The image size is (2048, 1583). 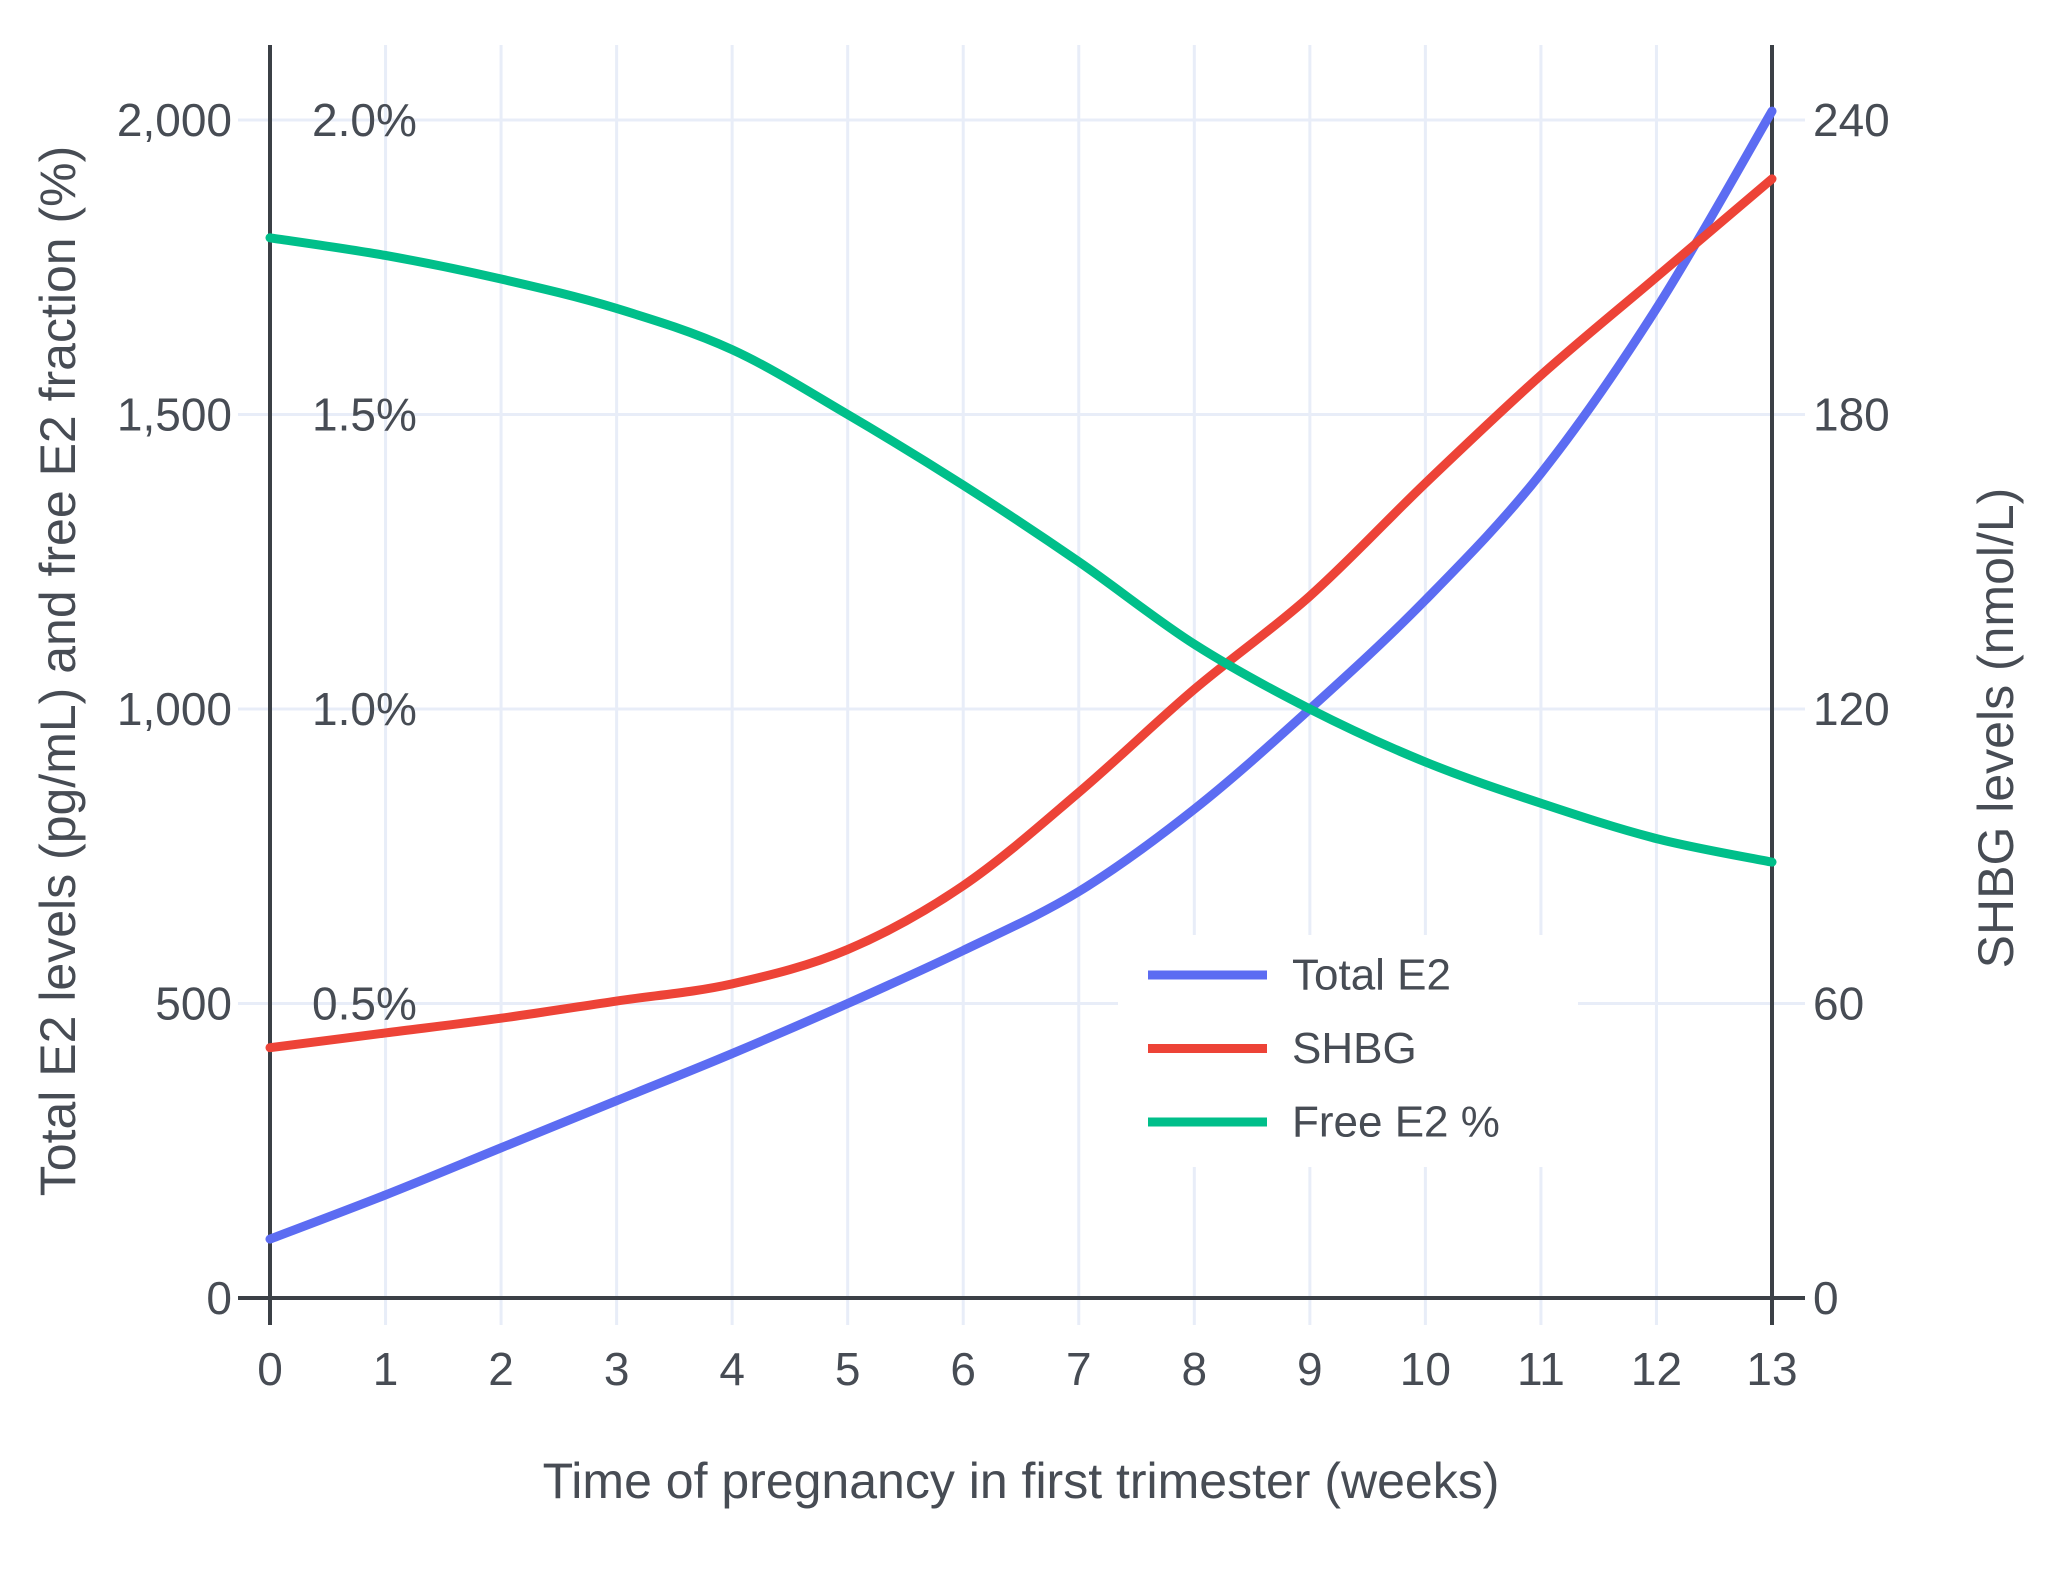 I want to click on left-tick-label: 1,000, so click(x=174, y=709).